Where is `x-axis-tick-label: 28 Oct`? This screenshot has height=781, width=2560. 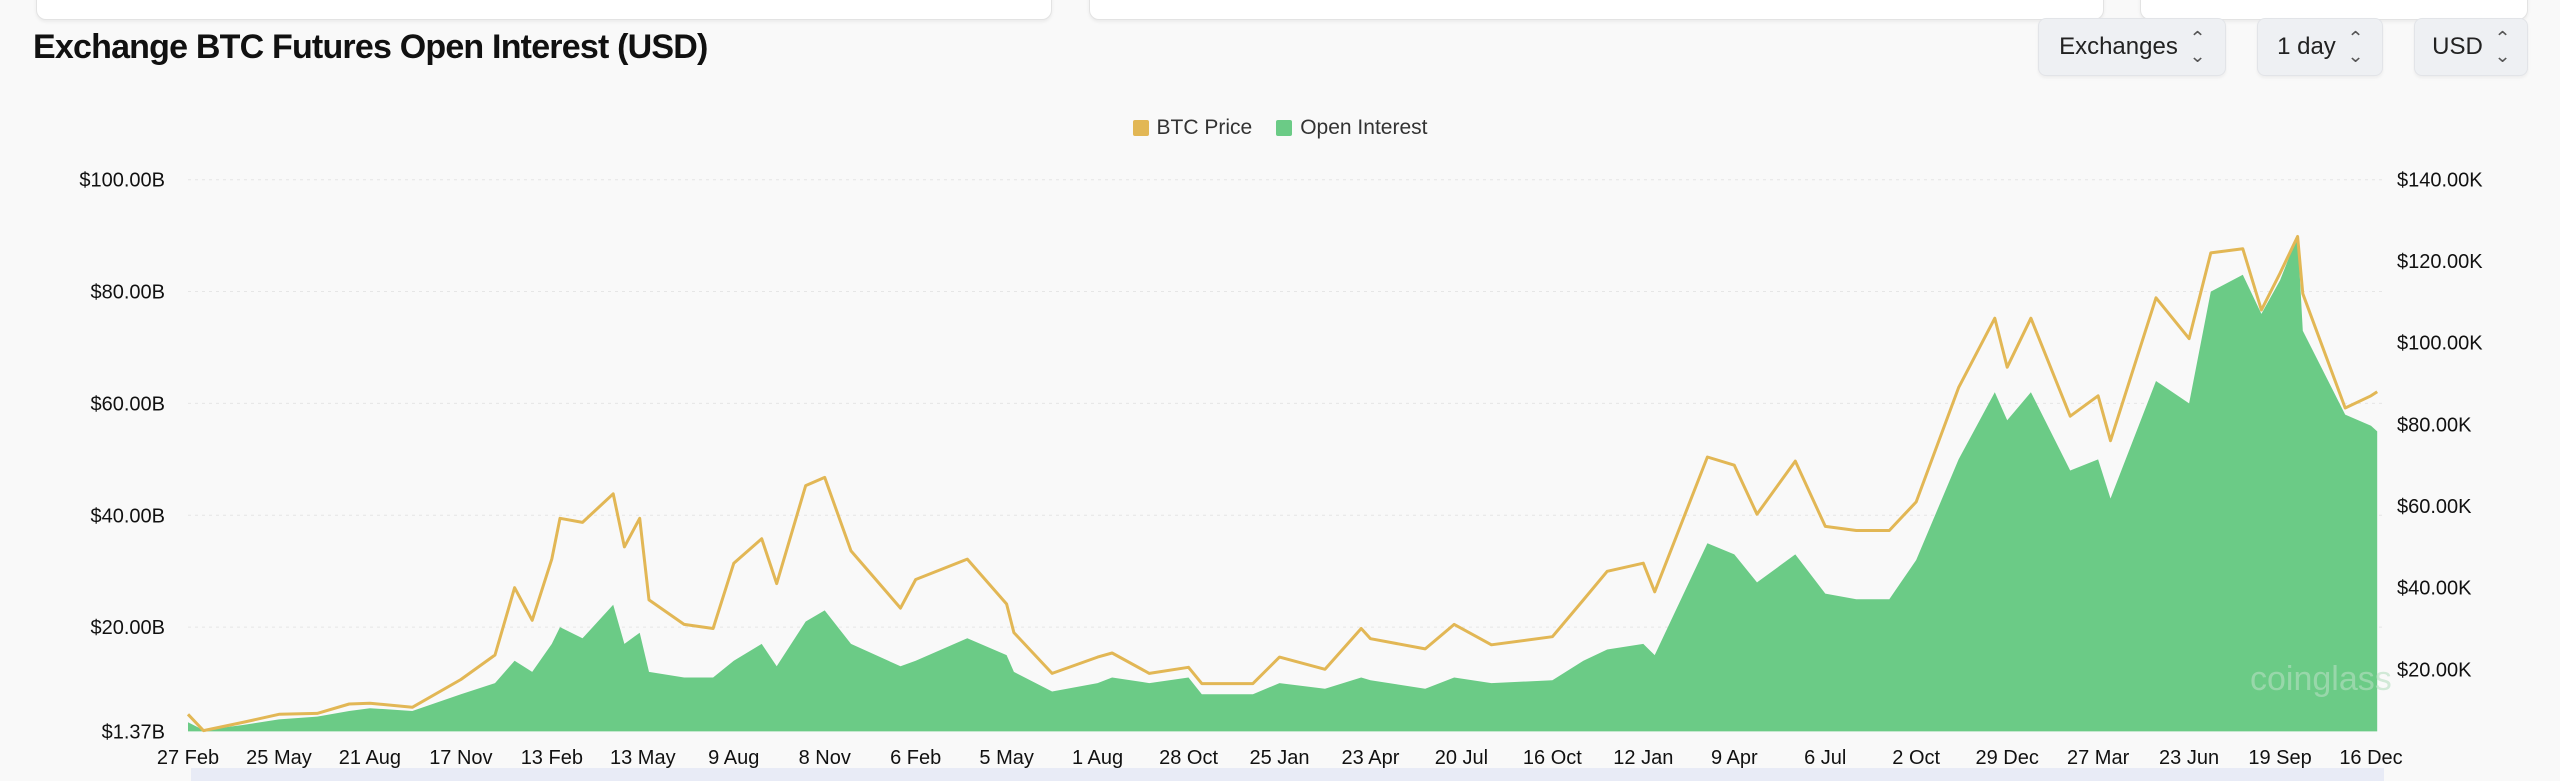 x-axis-tick-label: 28 Oct is located at coordinates (1188, 758).